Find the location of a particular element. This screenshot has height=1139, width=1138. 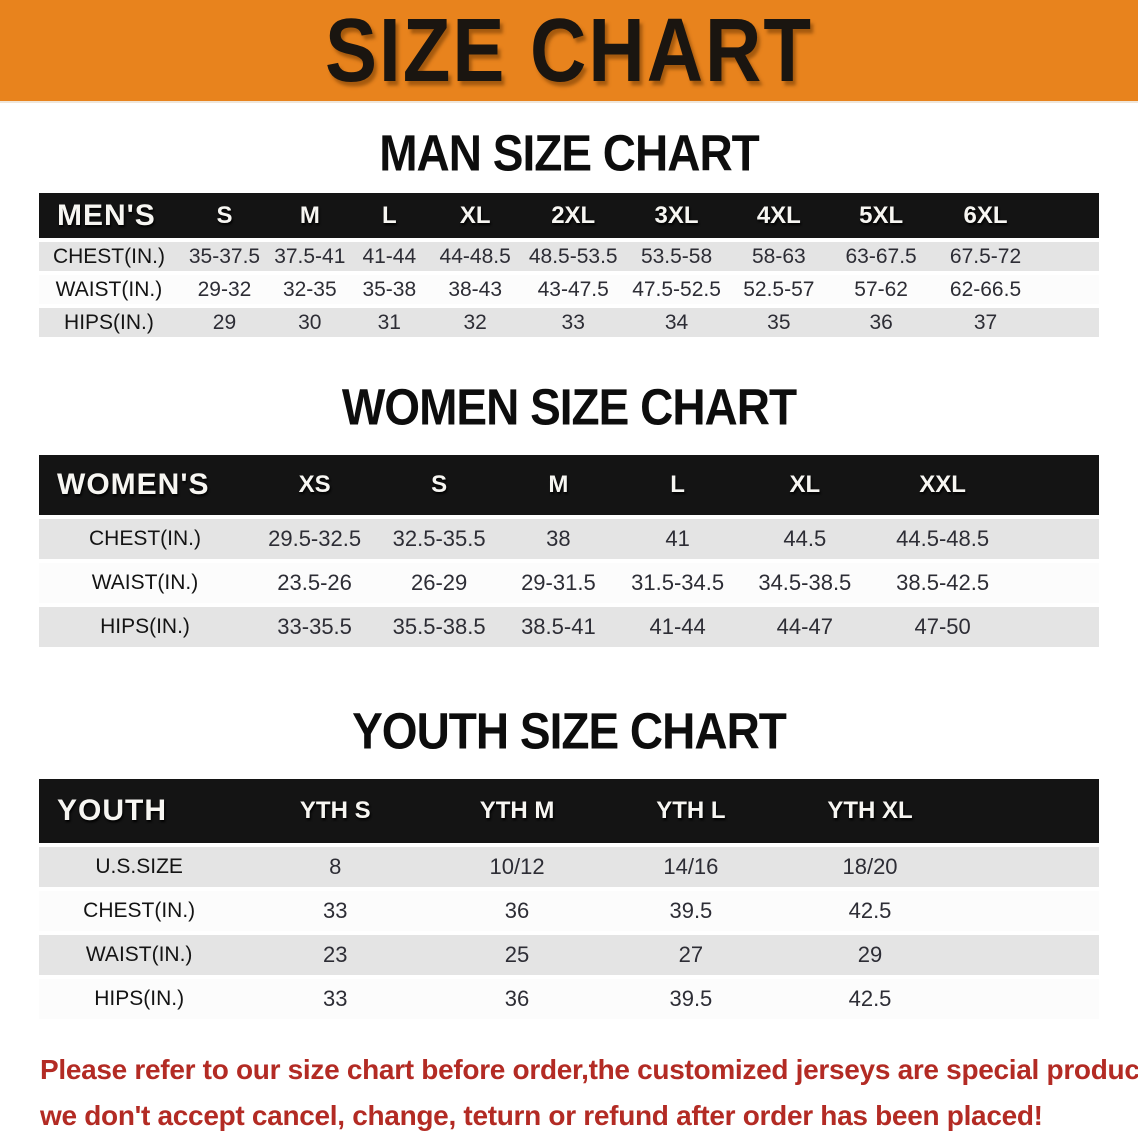

size-column-header: XL is located at coordinates (805, 485).